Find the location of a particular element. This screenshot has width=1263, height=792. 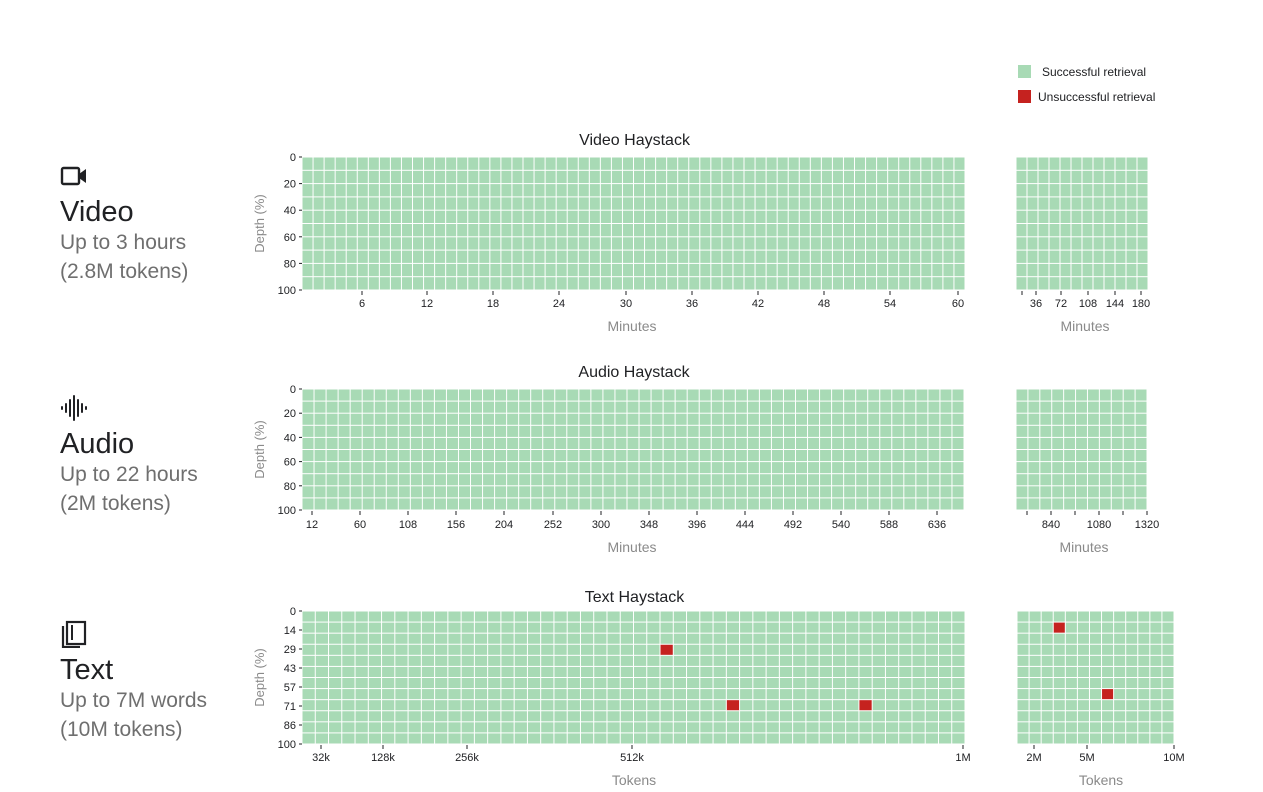

y-tick-label: 40 is located at coordinates (290, 438).